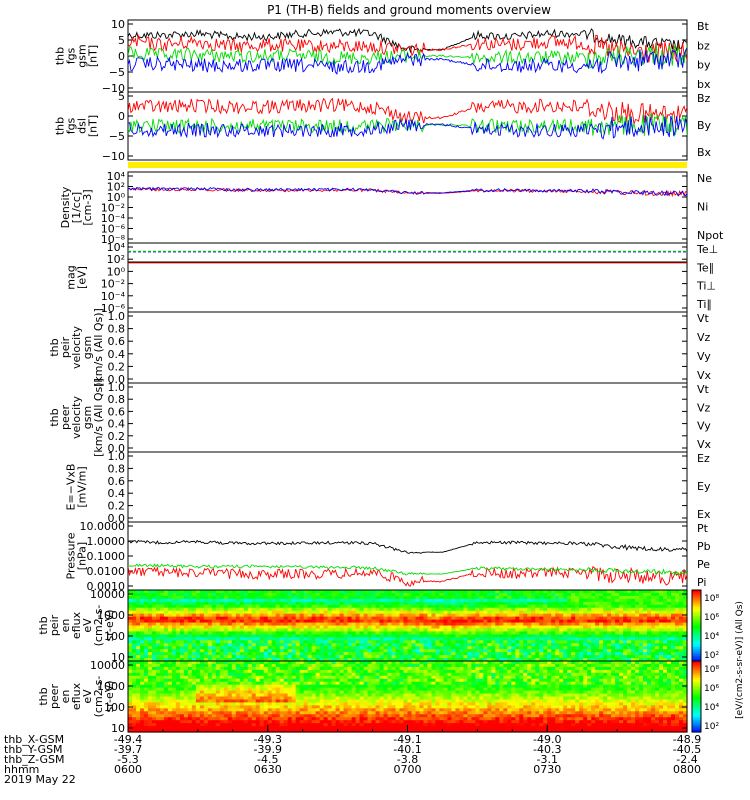  What do you see at coordinates (407, 277) in the screenshot?
I see `panel-frame` at bounding box center [407, 277].